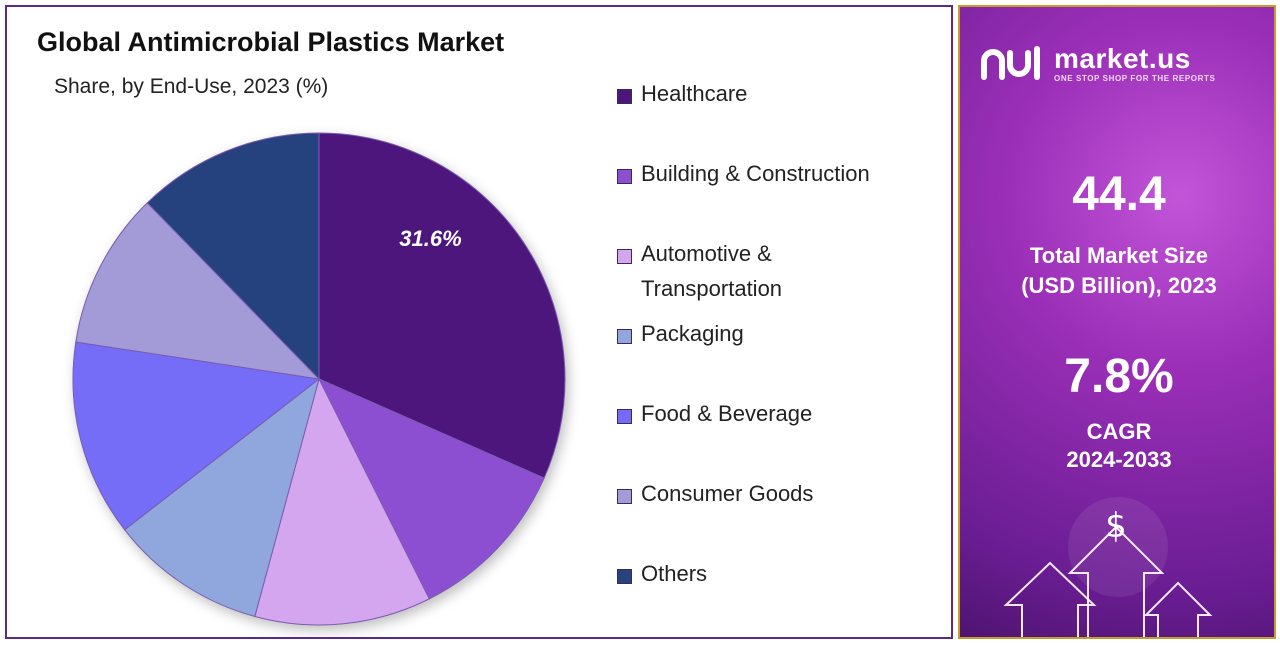  I want to click on pie-slice-healthcare, so click(442, 305).